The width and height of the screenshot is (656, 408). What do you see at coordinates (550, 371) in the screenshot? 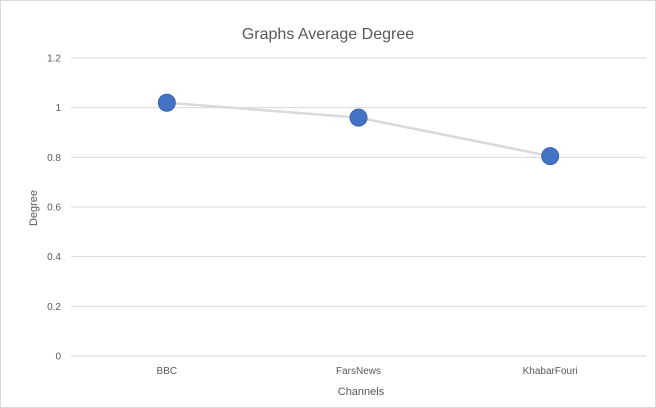
I see `x-tick-label: KhabarFouri` at bounding box center [550, 371].